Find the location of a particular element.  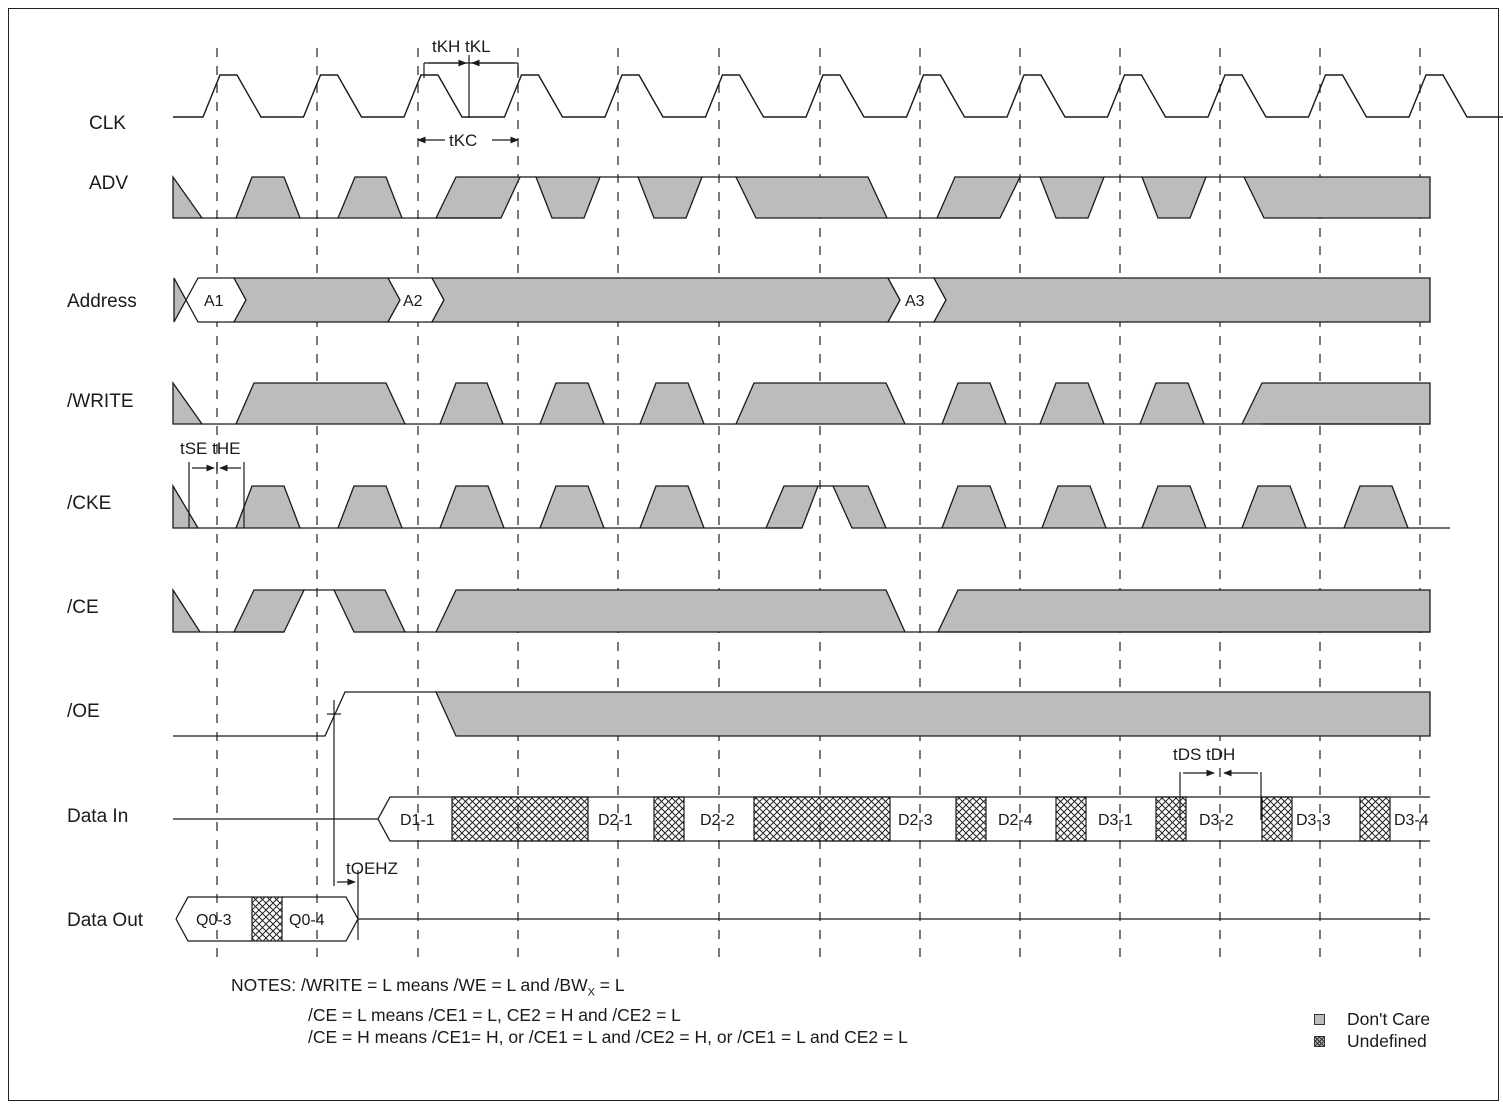

data-in-d3-1: D3-1 is located at coordinates (1115, 820).